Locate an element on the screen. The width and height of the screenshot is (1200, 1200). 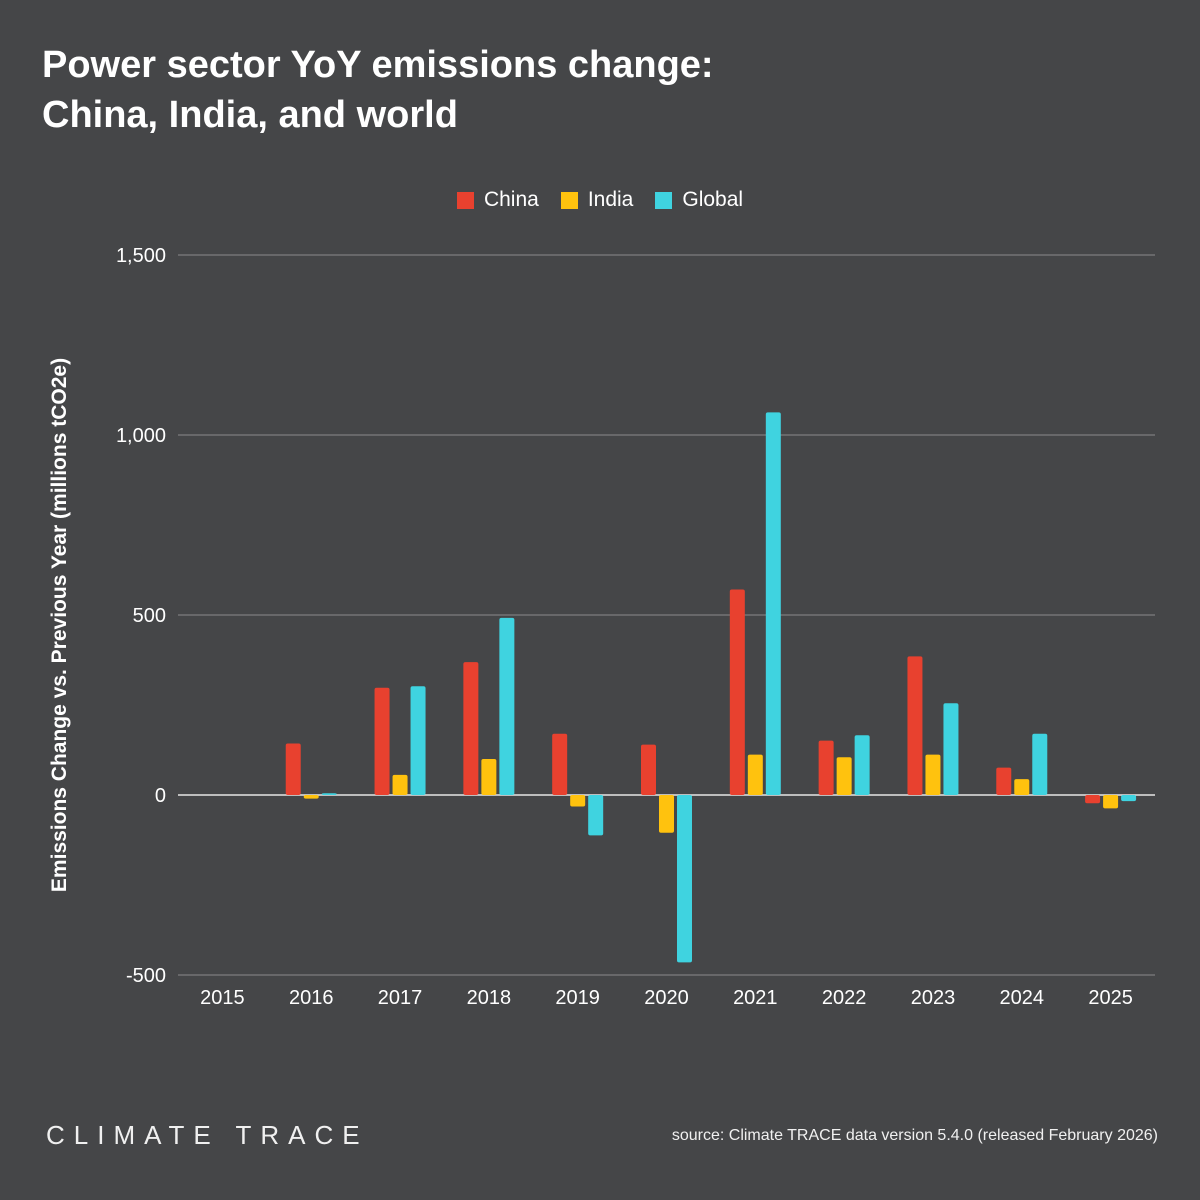
bar-china-2024 is located at coordinates (1004, 781).